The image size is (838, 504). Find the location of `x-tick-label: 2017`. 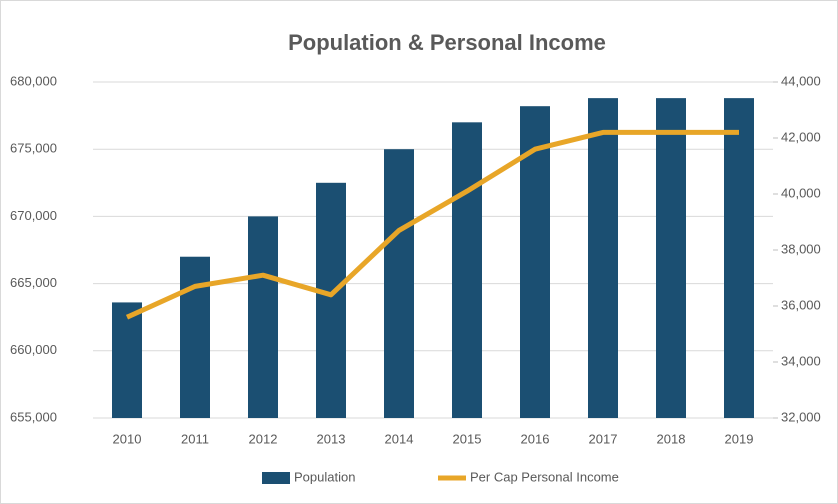

x-tick-label: 2017 is located at coordinates (603, 438).